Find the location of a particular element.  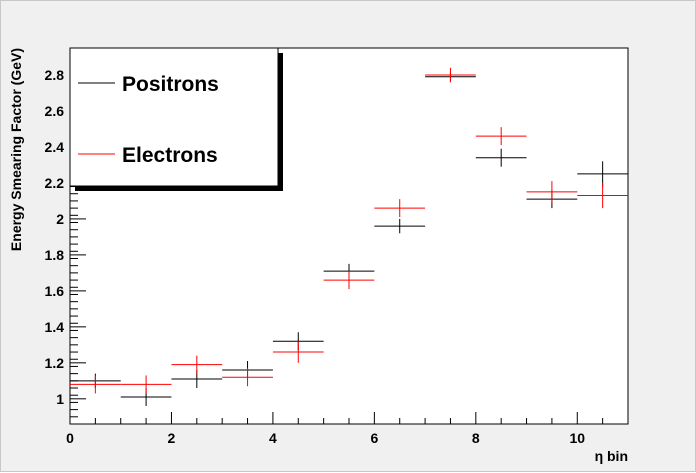

y-axis-label: Energy Smearing Factor (GeV) is located at coordinates (16, 149).